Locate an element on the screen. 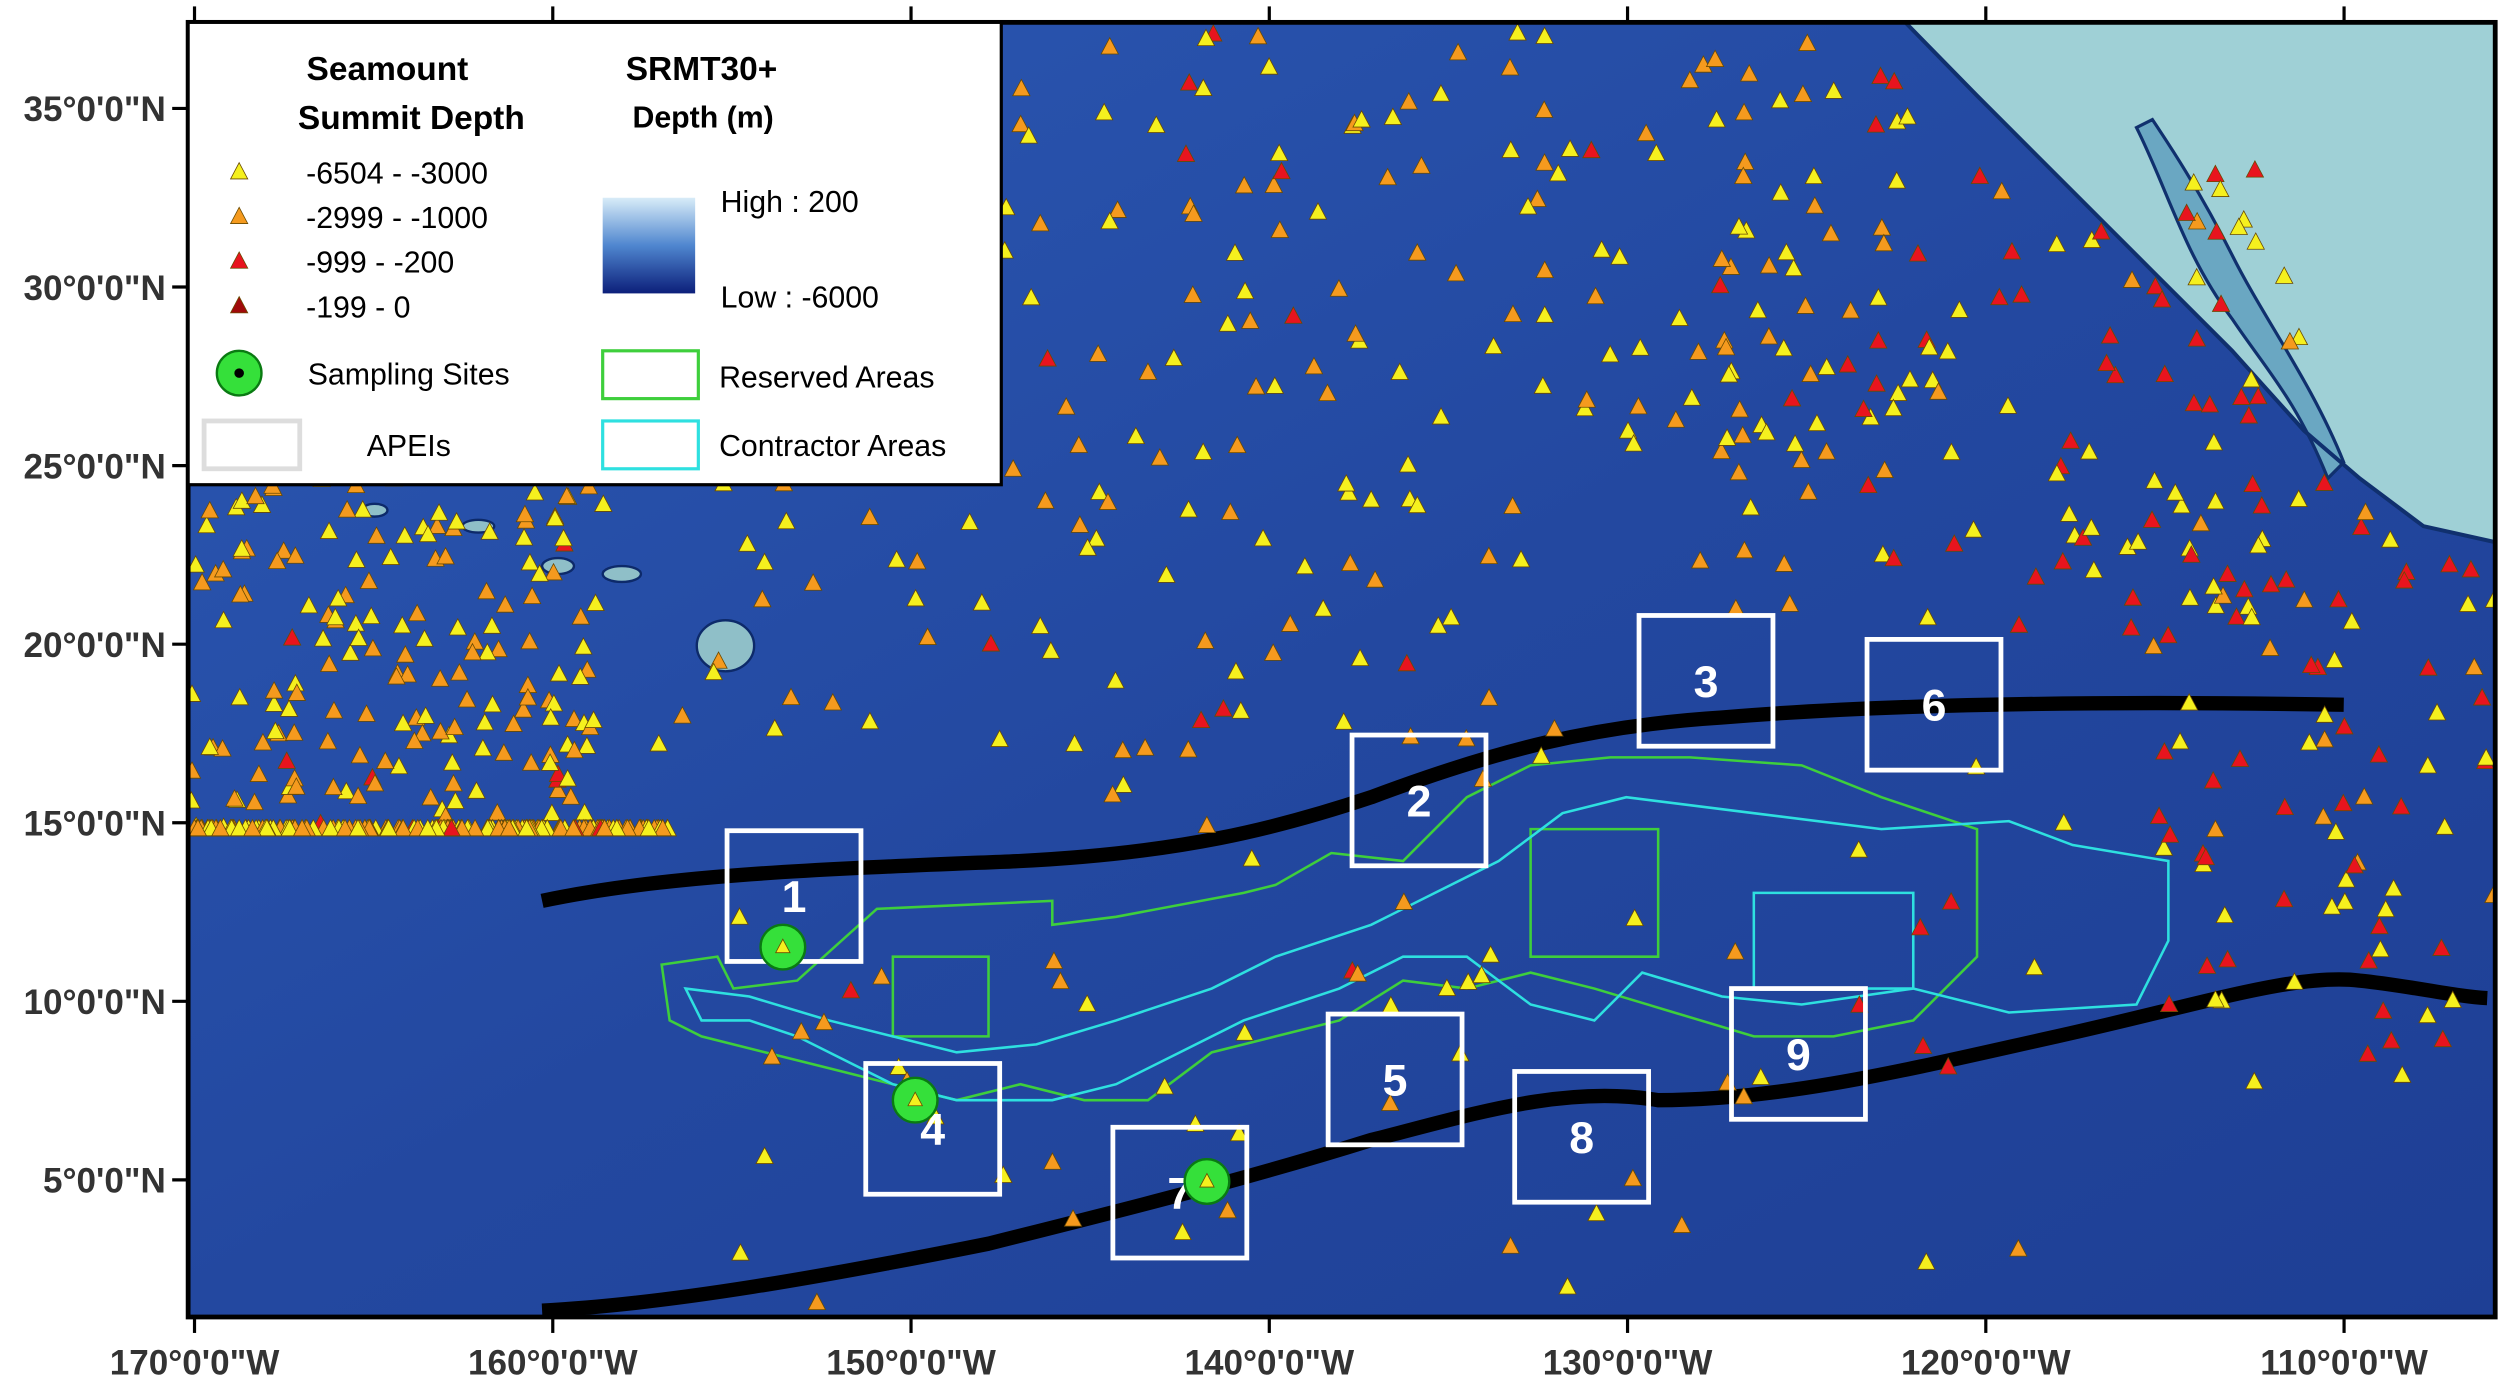 This screenshot has height=1384, width=2500. x-label: 160°0'0"W is located at coordinates (553, 1362).